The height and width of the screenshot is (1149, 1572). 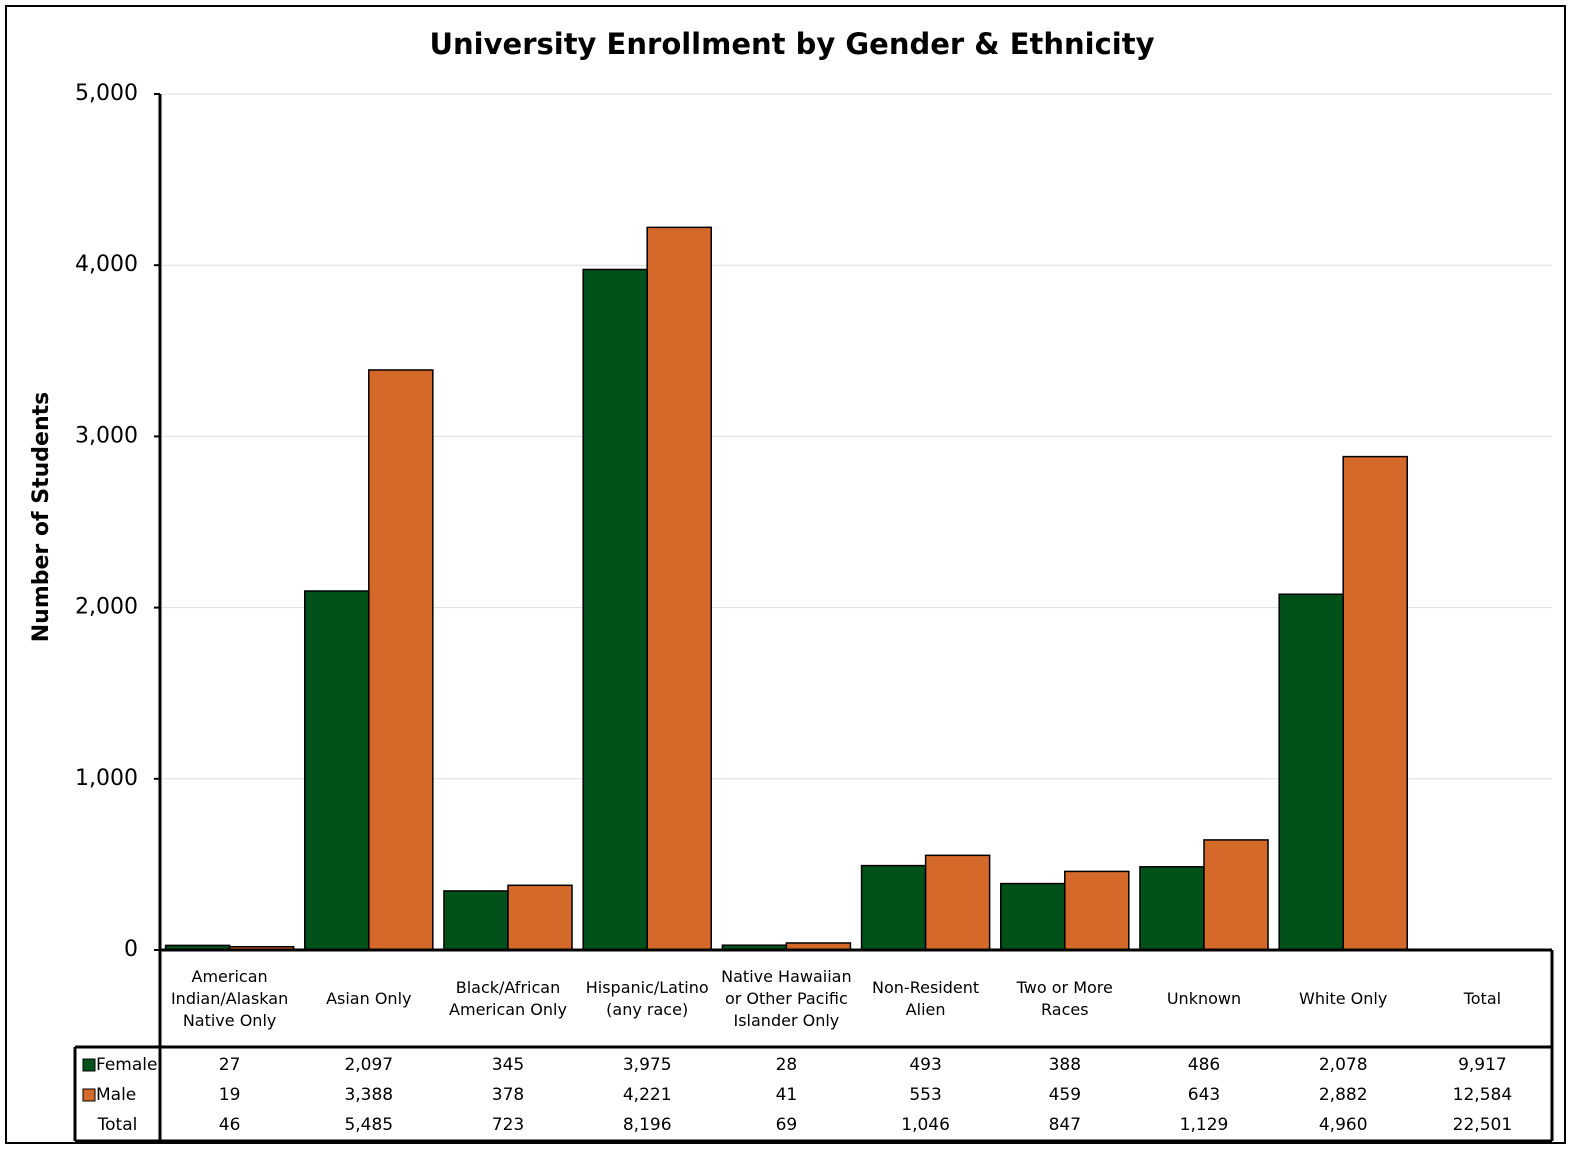 What do you see at coordinates (116, 1095) in the screenshot?
I see `legend-label: Male` at bounding box center [116, 1095].